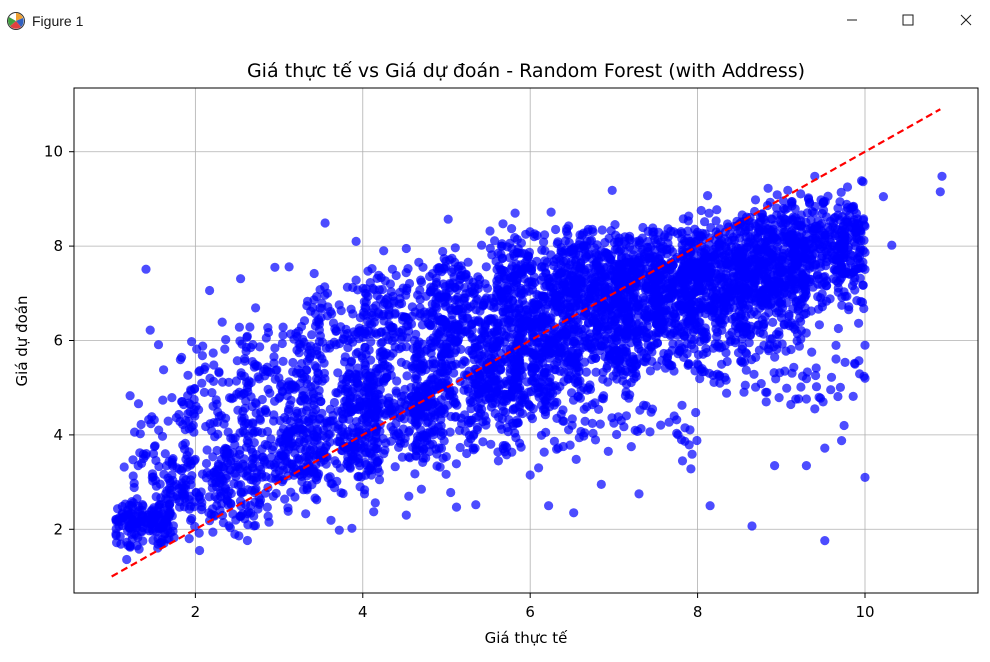  What do you see at coordinates (852, 20) in the screenshot?
I see `minimize-button` at bounding box center [852, 20].